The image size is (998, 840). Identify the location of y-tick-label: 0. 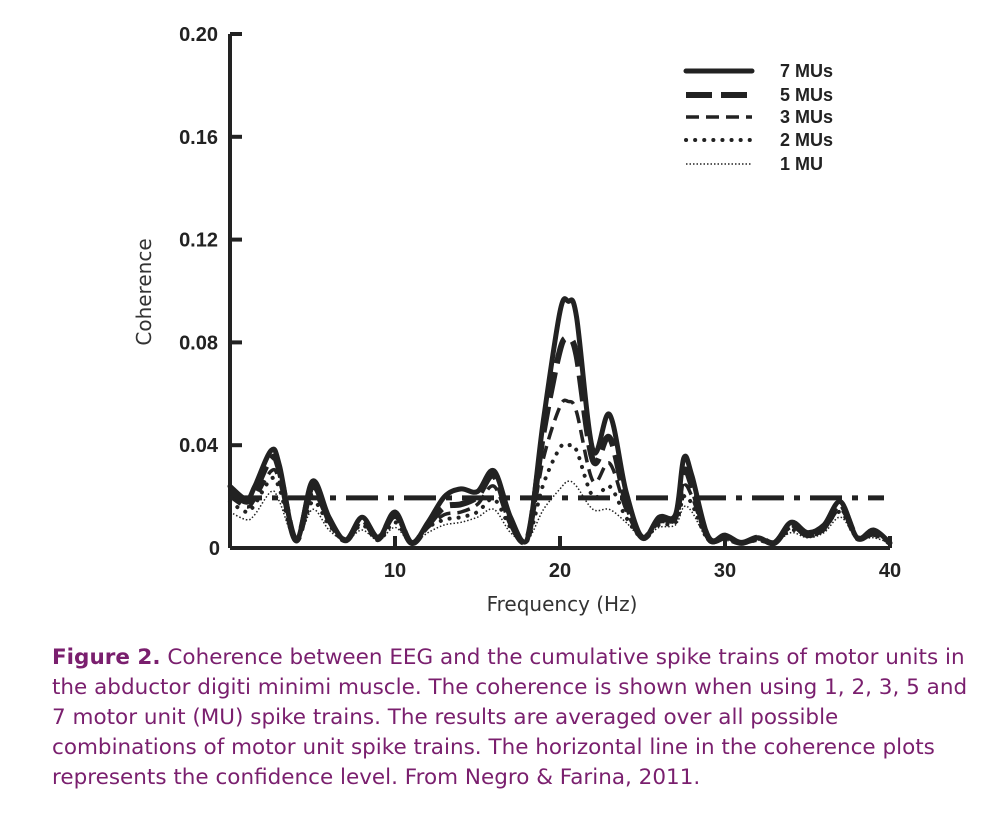
(214, 549).